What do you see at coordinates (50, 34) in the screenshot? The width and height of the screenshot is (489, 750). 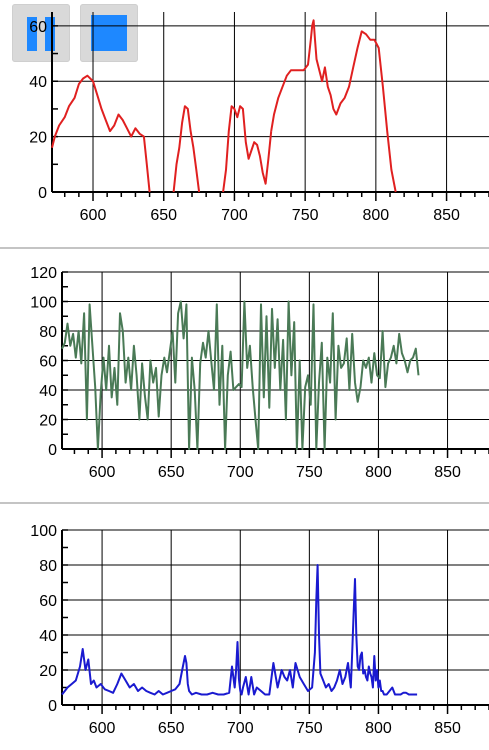 I see `pause-icon-bar` at bounding box center [50, 34].